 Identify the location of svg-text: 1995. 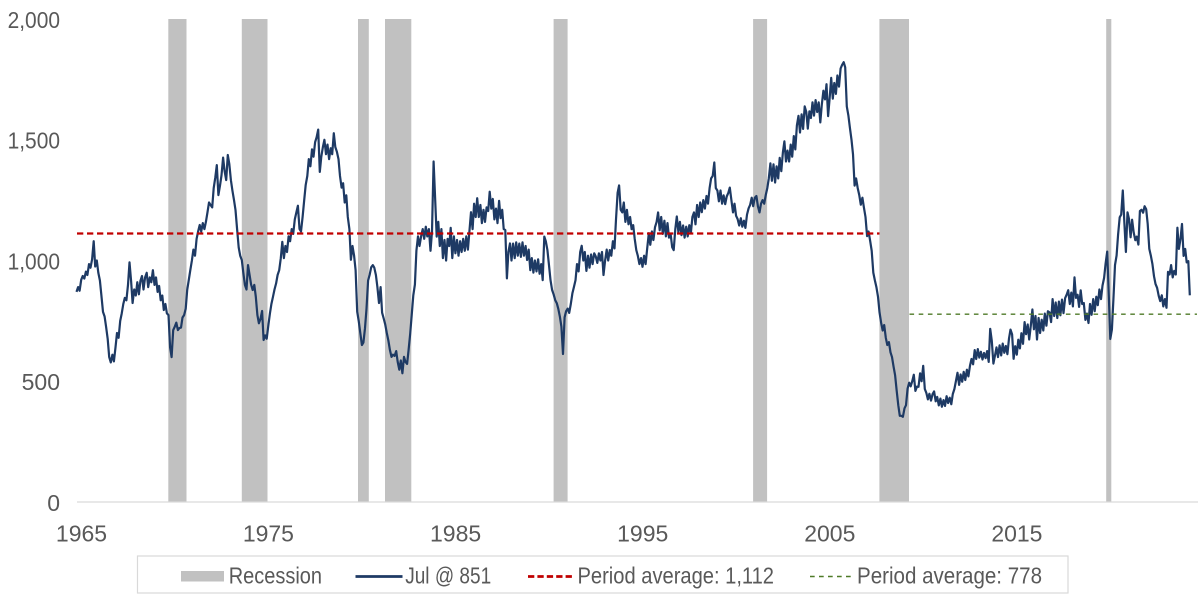
(642, 534).